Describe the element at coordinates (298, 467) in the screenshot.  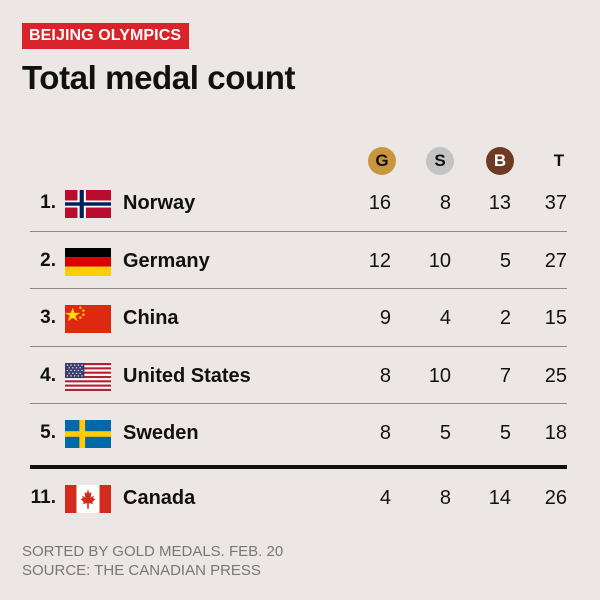
I see `section-separator` at that location.